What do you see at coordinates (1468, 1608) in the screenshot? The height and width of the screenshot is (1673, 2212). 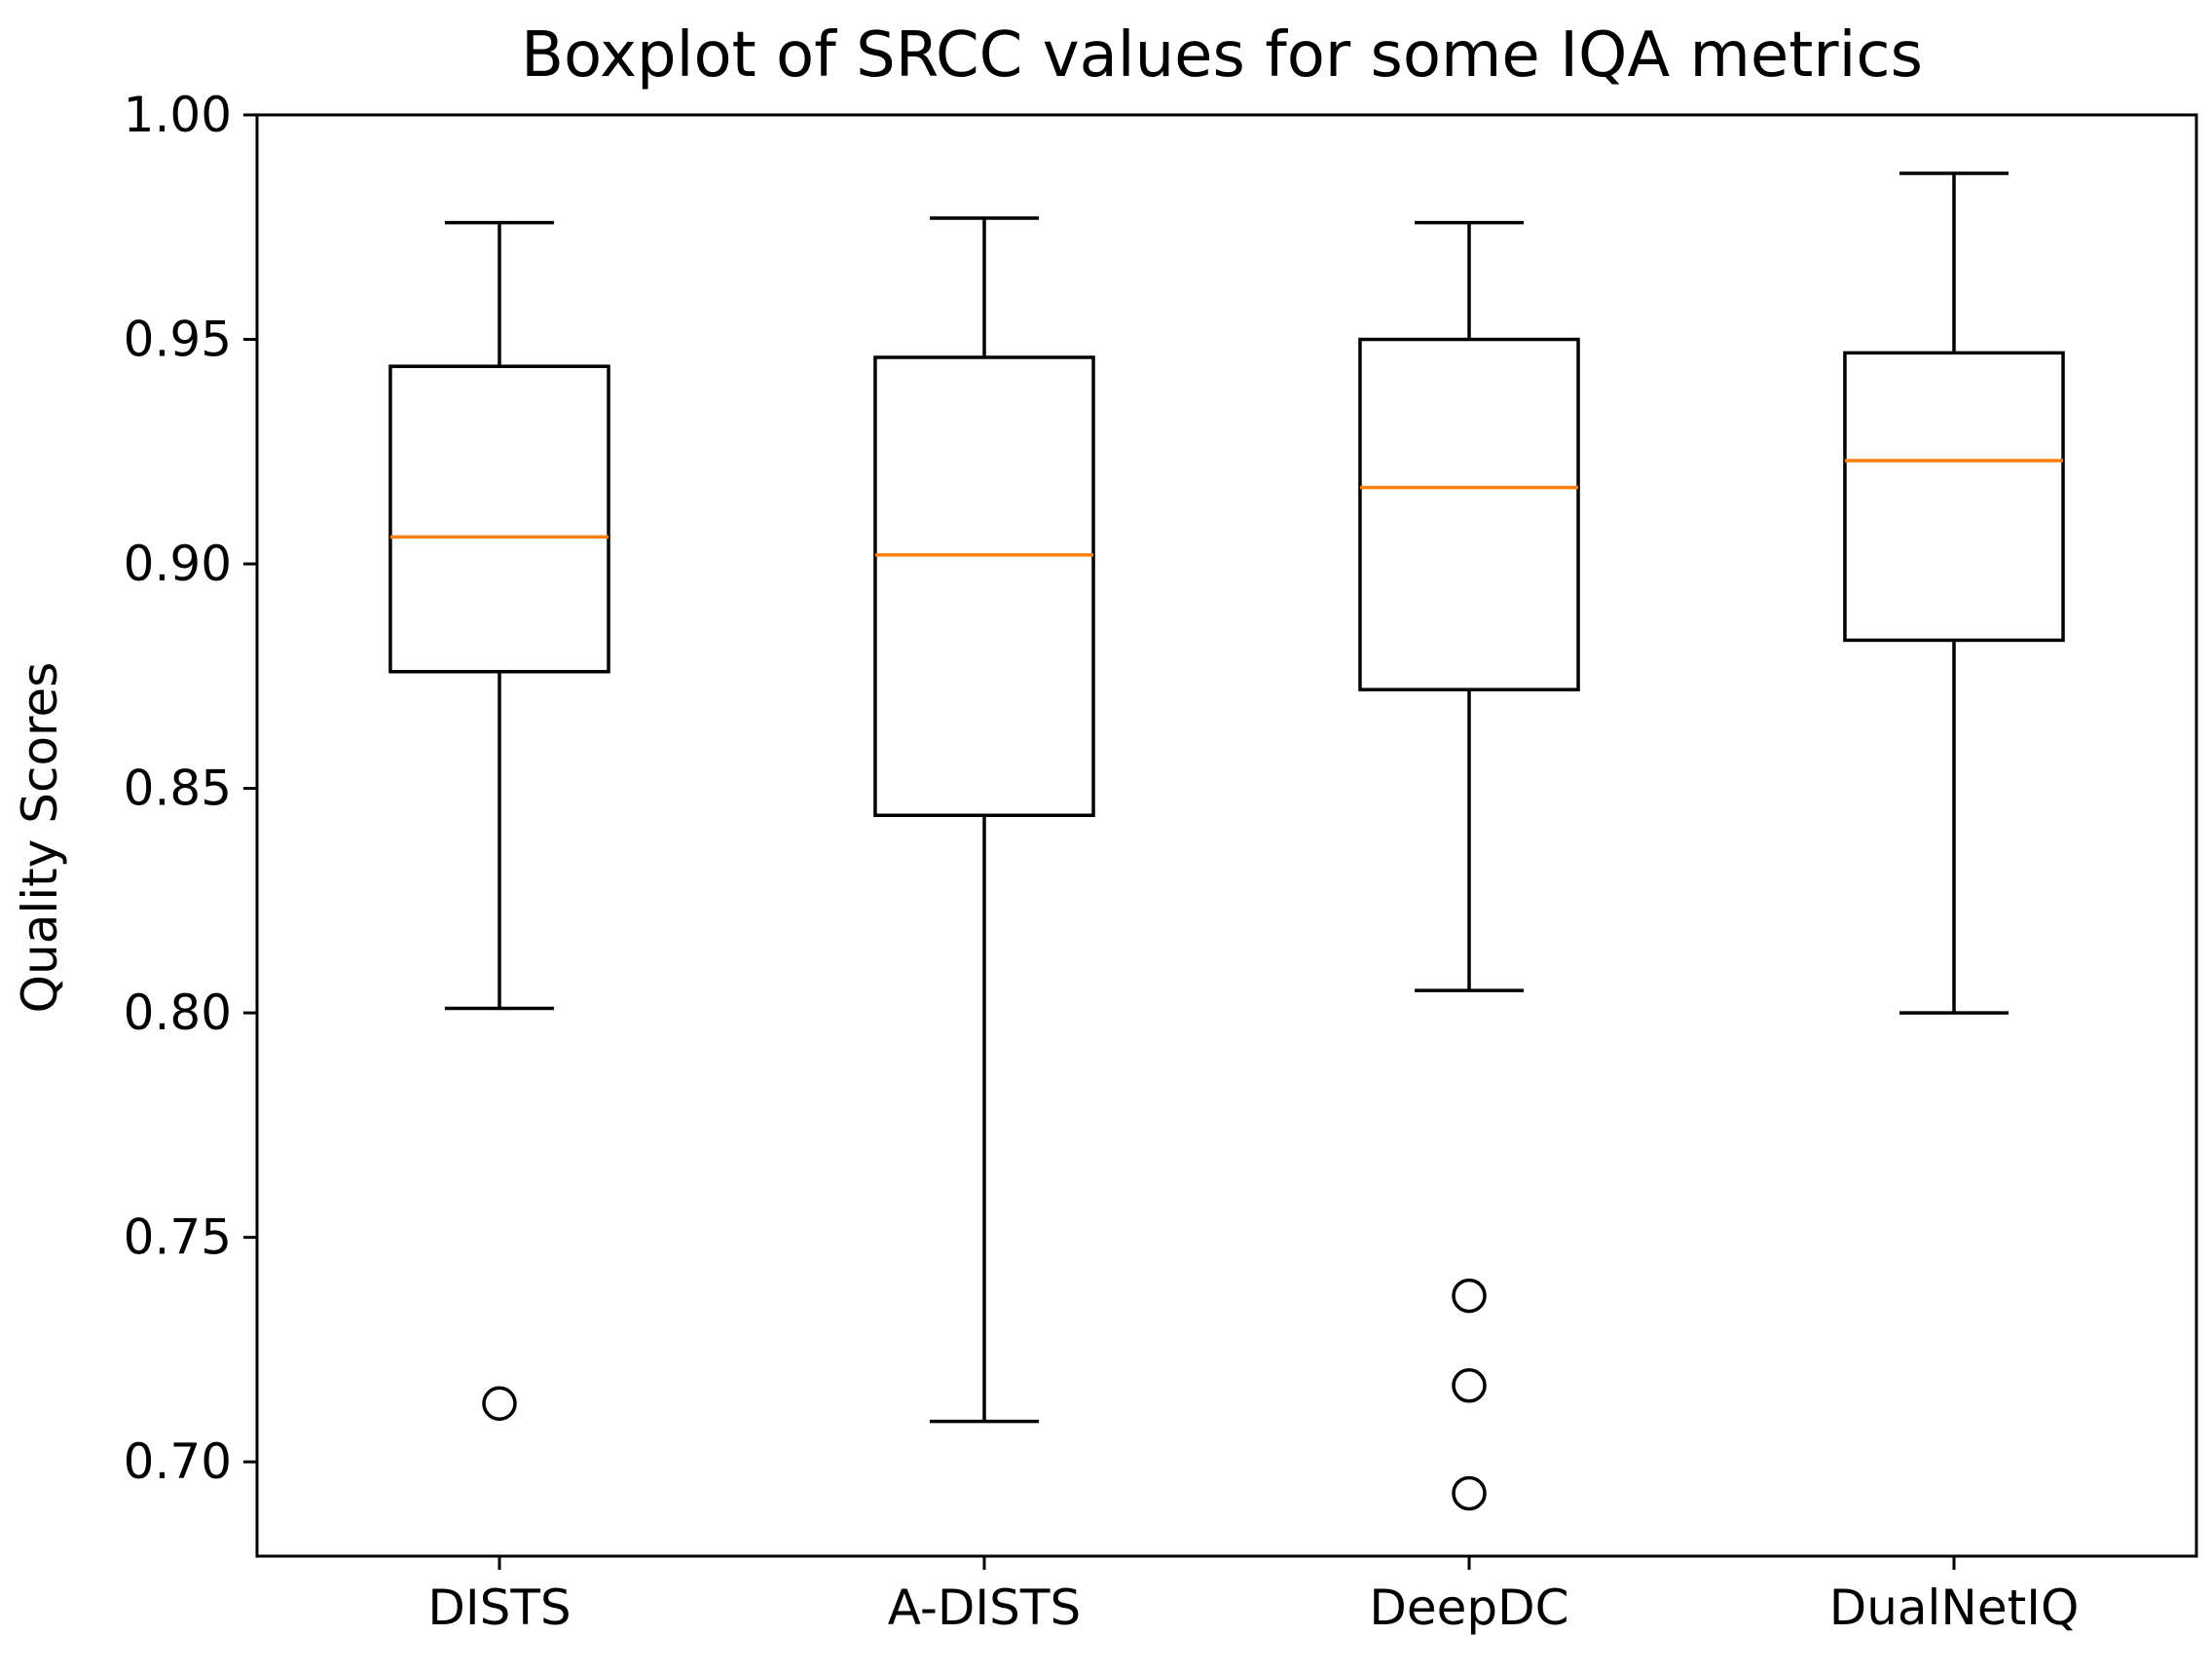 I see `x-tick-label: DeepDC` at bounding box center [1468, 1608].